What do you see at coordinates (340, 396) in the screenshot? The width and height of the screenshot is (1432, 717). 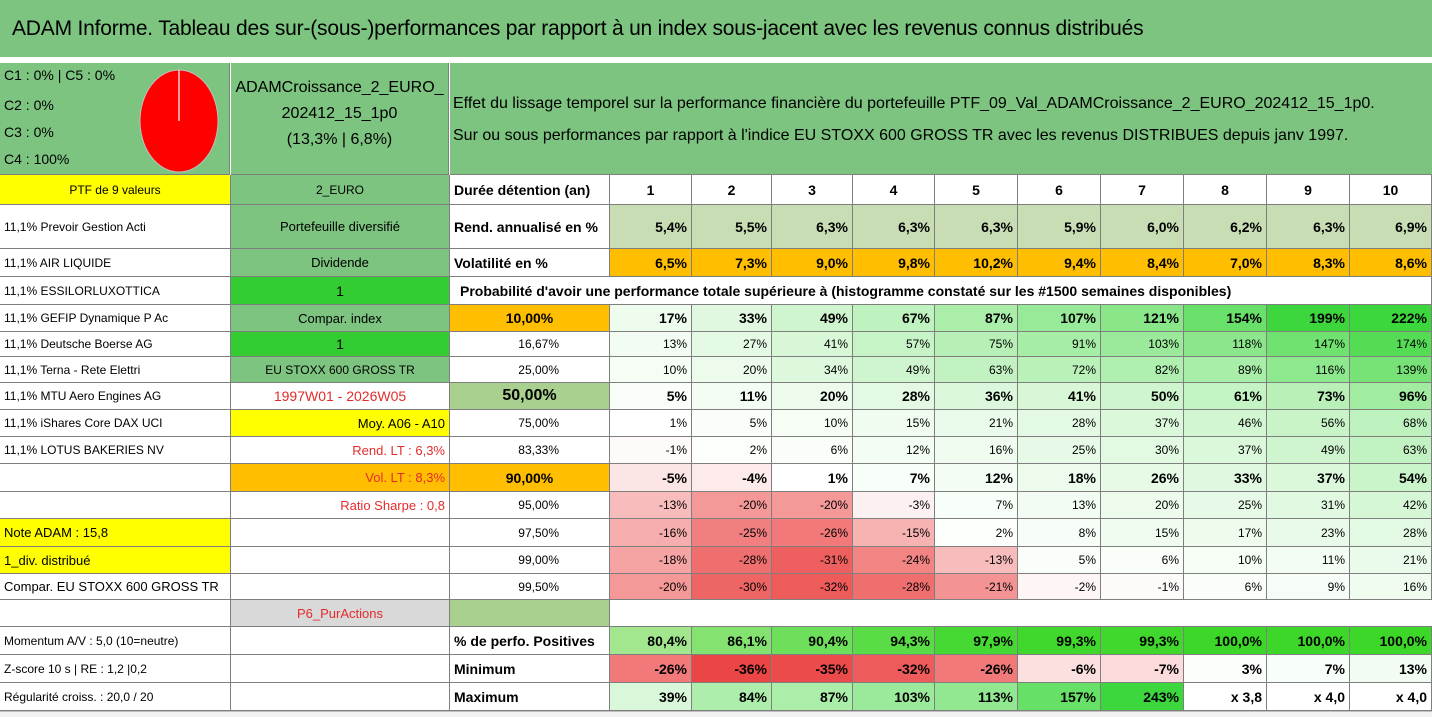 I see `col-b-cell: 1997W01 - 2026W05` at bounding box center [340, 396].